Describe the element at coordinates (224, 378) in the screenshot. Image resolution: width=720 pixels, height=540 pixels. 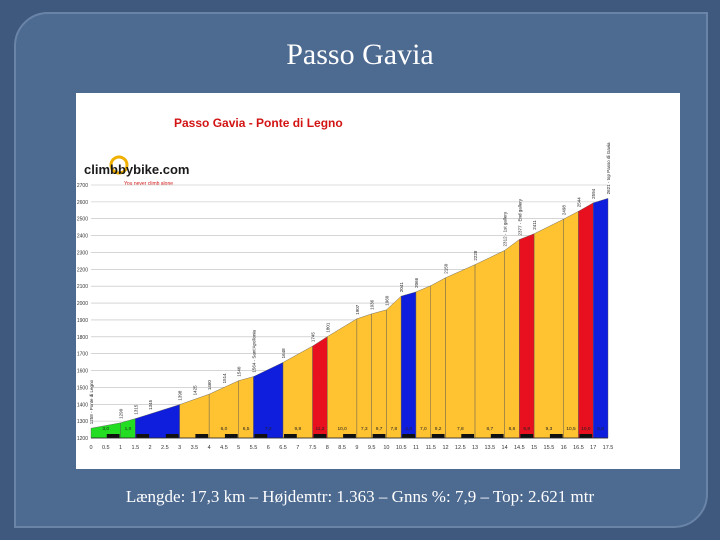
I see `altitude-label: 1514` at that location.